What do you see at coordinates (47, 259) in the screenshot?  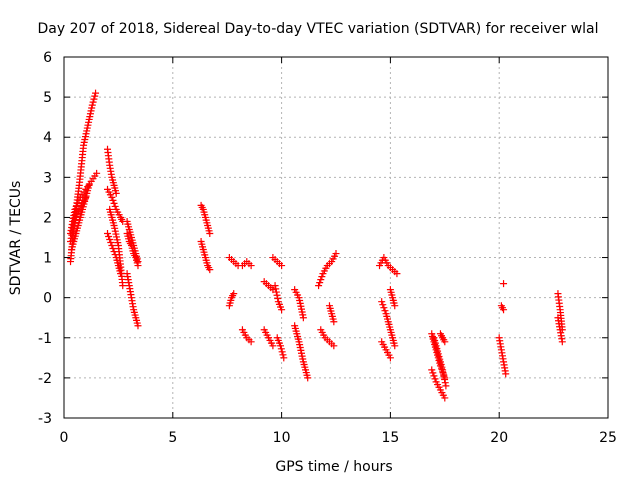 I see `y-tick-label: 1` at bounding box center [47, 259].